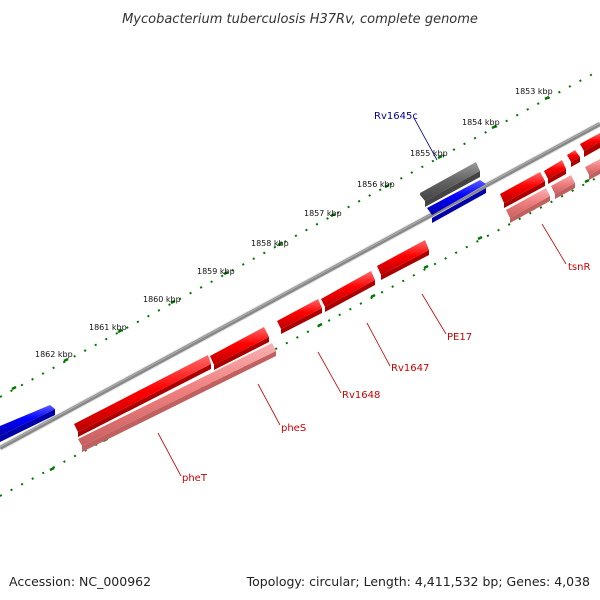 The image size is (600, 600). What do you see at coordinates (195, 478) in the screenshot?
I see `gene-label-phet: pheT` at bounding box center [195, 478].